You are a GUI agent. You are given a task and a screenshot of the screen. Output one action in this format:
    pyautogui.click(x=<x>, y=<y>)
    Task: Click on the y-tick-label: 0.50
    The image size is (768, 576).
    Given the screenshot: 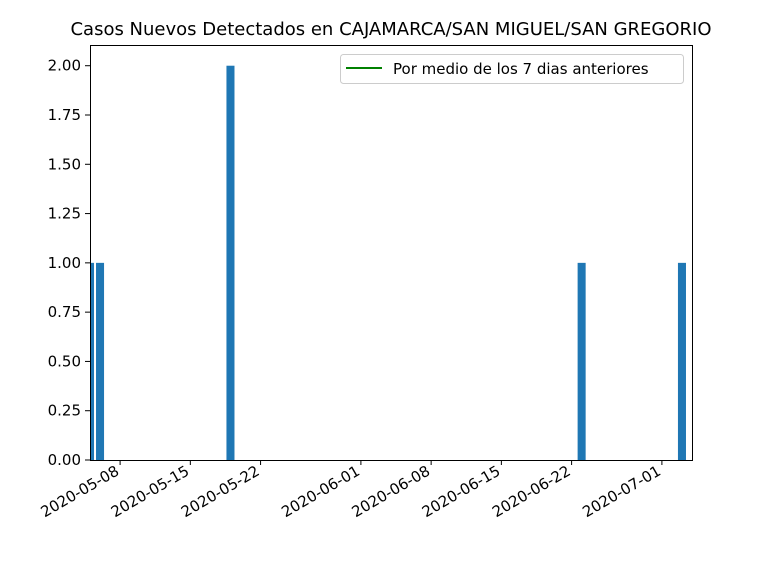 What is the action you would take?
    pyautogui.click(x=64, y=361)
    